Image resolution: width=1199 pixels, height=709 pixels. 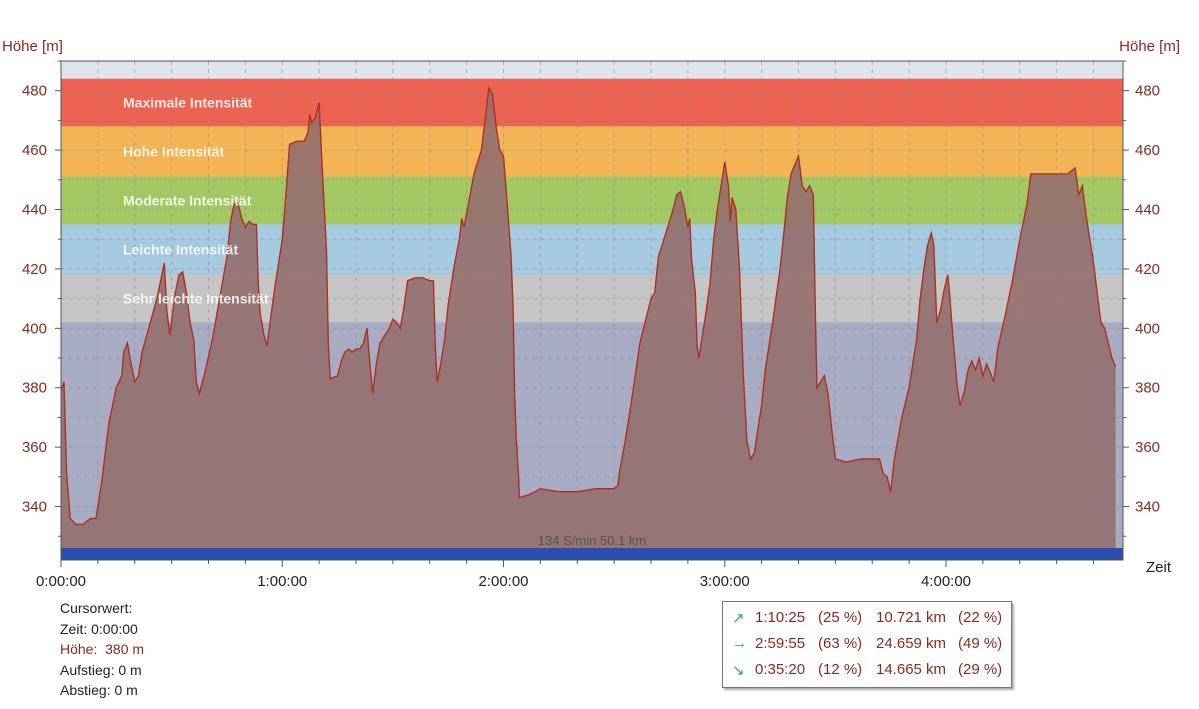 What do you see at coordinates (187, 201) in the screenshot?
I see `zone-label-2: Moderate Intensität` at bounding box center [187, 201].